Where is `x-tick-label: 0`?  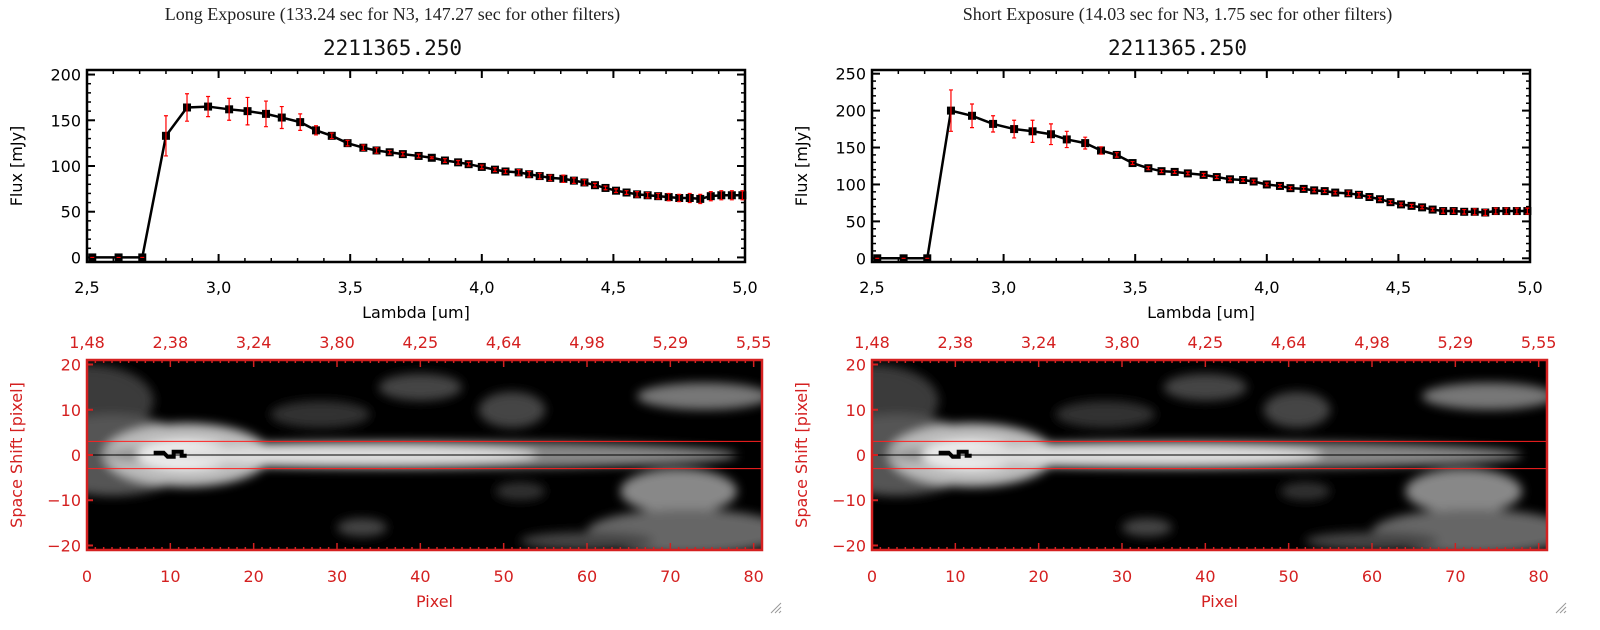
x-tick-label: 0 is located at coordinates (87, 576).